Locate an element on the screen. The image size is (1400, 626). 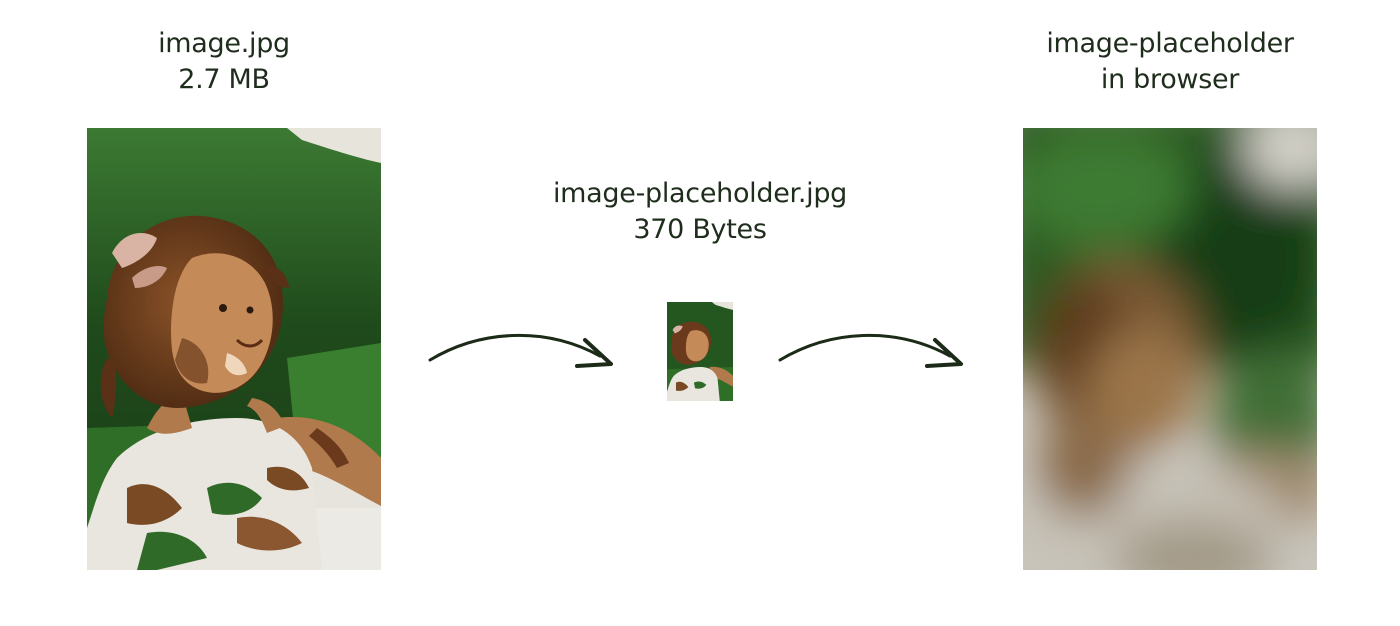
girl-photo-illustration is located at coordinates (234, 349).